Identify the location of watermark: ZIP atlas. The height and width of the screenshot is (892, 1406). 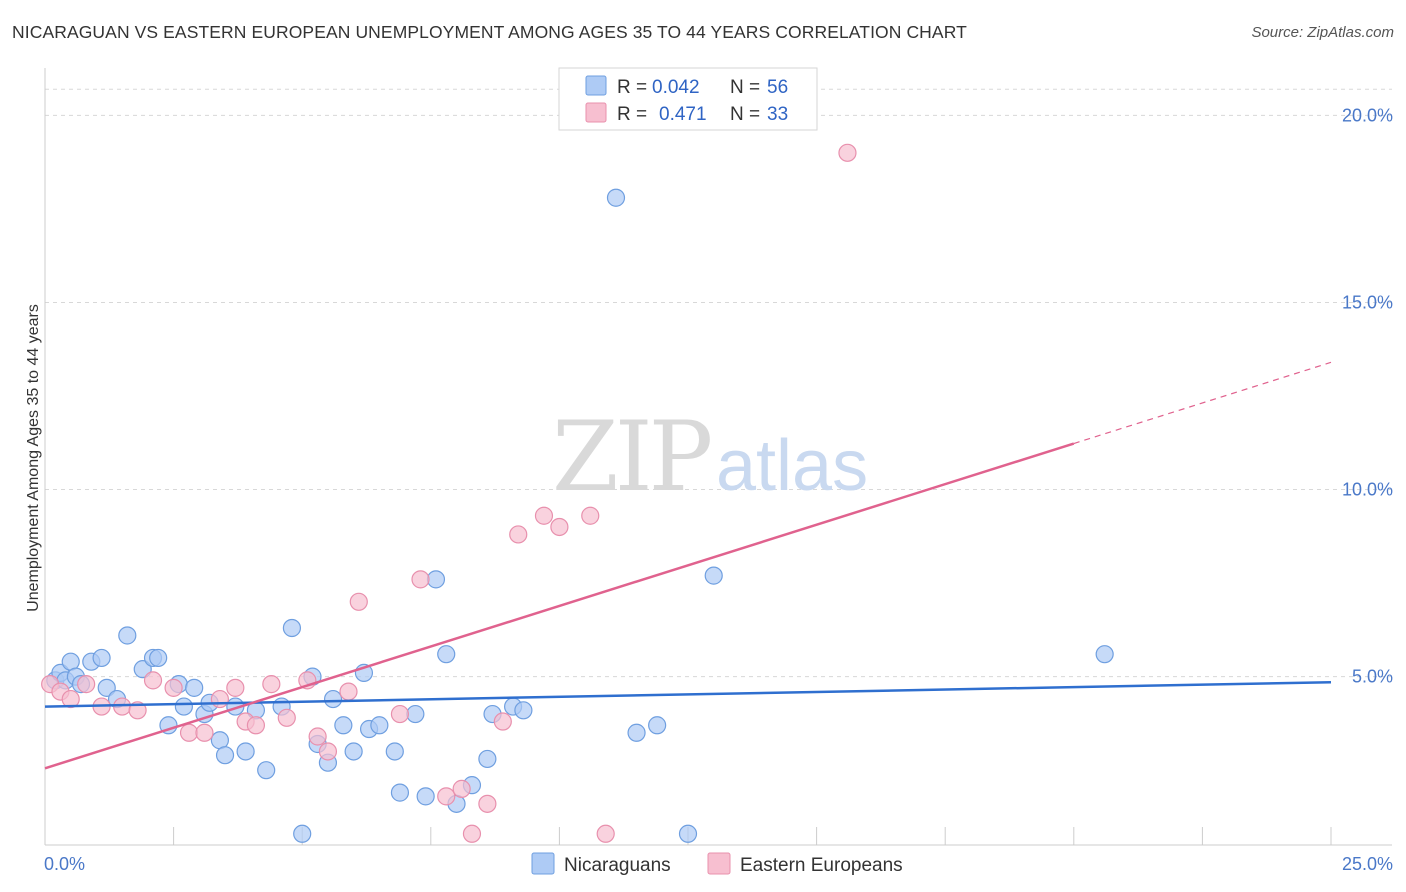
(710, 457).